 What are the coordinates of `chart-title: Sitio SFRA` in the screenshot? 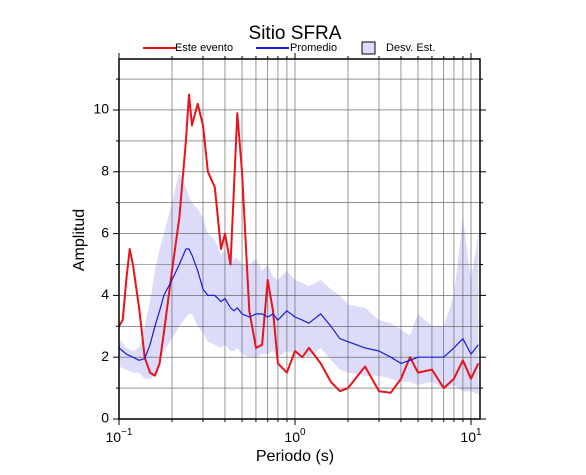 It's located at (295, 33).